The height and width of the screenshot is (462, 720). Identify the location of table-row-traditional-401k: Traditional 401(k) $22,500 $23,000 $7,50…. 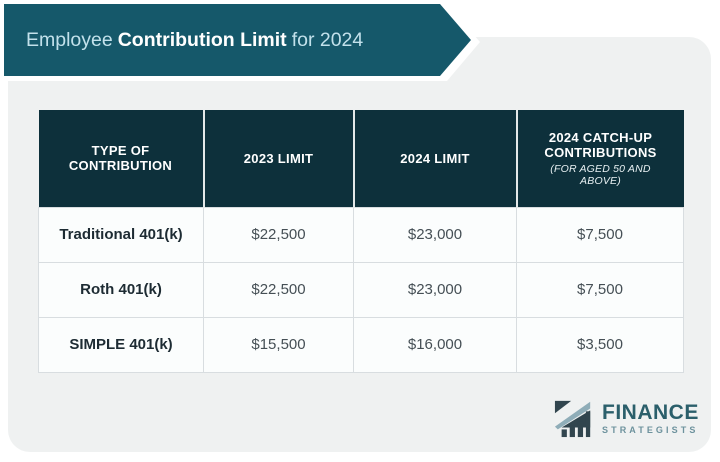
(361, 234).